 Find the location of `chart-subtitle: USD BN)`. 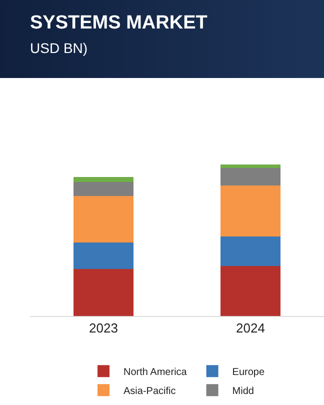

chart-subtitle: USD BN) is located at coordinates (59, 48).